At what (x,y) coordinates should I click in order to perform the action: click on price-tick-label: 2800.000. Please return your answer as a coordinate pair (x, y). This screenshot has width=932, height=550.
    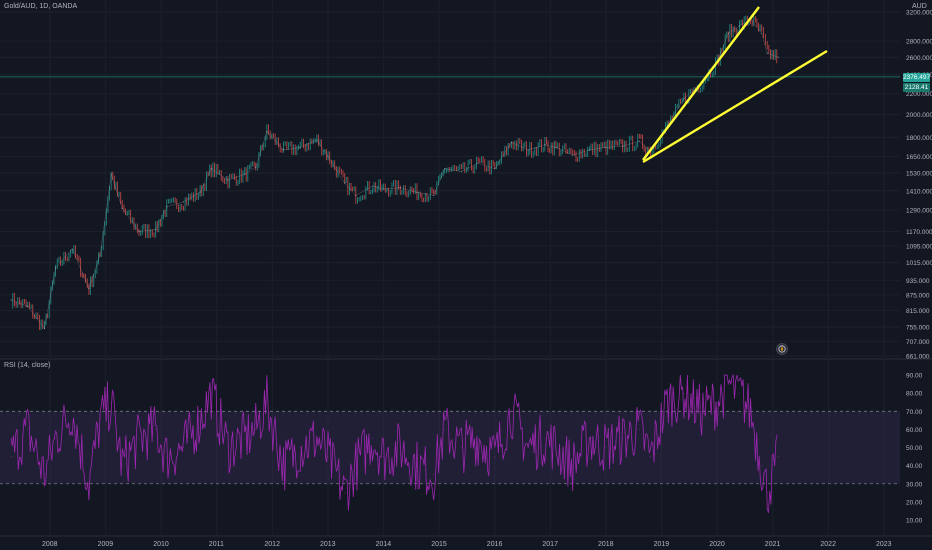
    Looking at the image, I should click on (919, 42).